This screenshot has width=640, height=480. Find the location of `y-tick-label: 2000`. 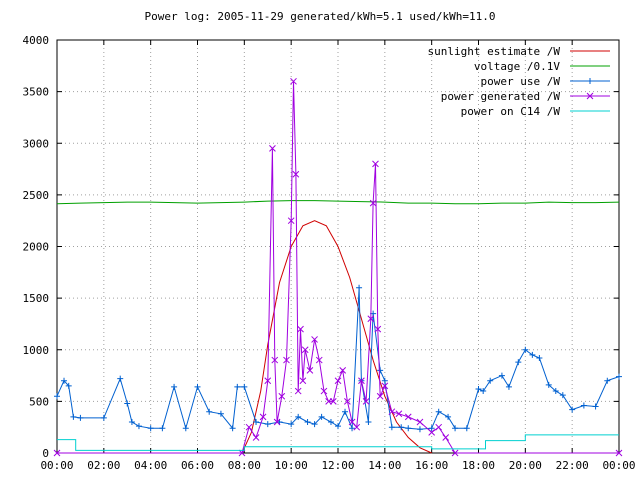

y-tick-label: 2000 is located at coordinates (36, 247).